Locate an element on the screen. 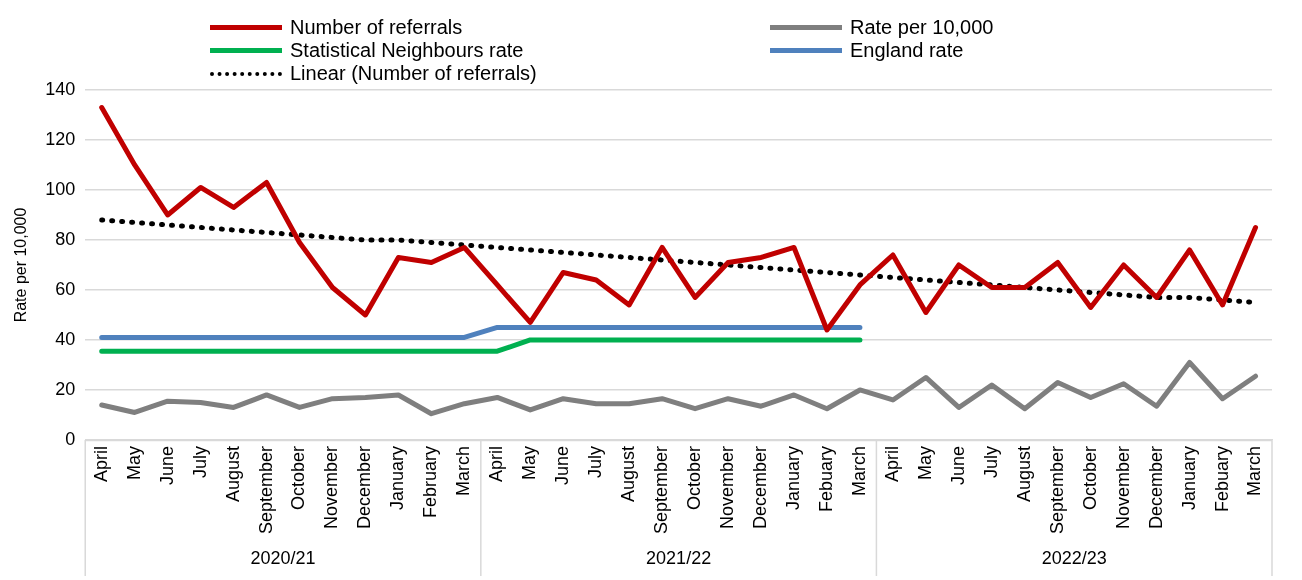  legend-label: Linear (Number of referrals) is located at coordinates (413, 73).